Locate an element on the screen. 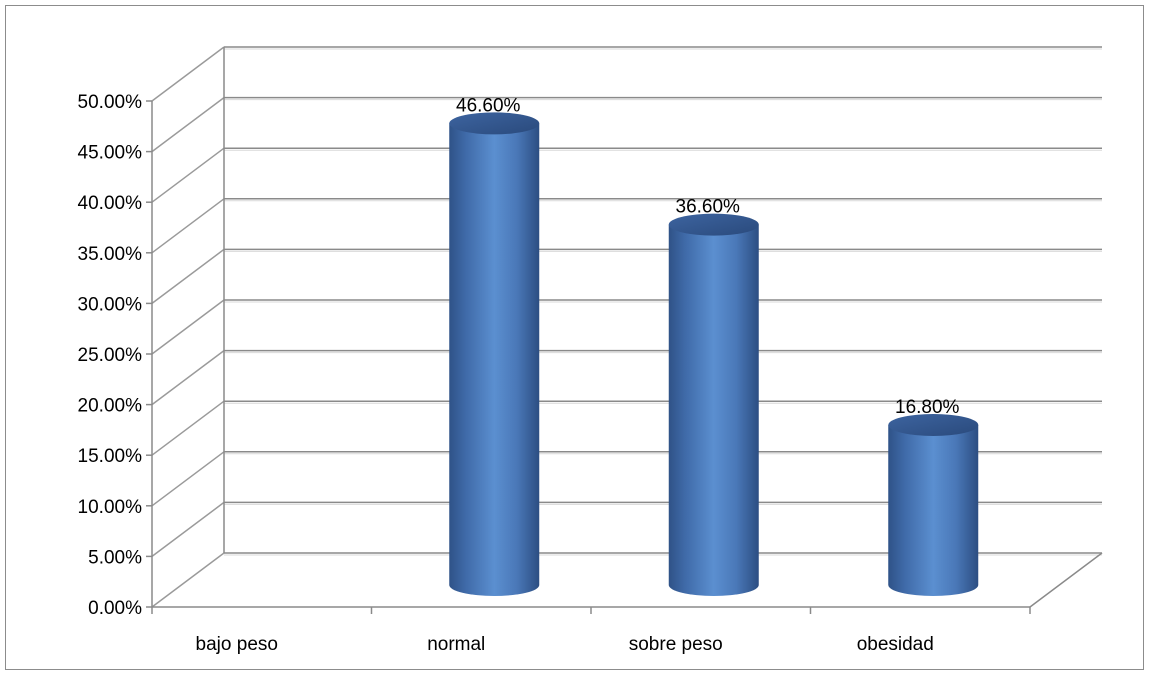 Image resolution: width=1149 pixels, height=675 pixels. data-label: 36.60% is located at coordinates (708, 207).